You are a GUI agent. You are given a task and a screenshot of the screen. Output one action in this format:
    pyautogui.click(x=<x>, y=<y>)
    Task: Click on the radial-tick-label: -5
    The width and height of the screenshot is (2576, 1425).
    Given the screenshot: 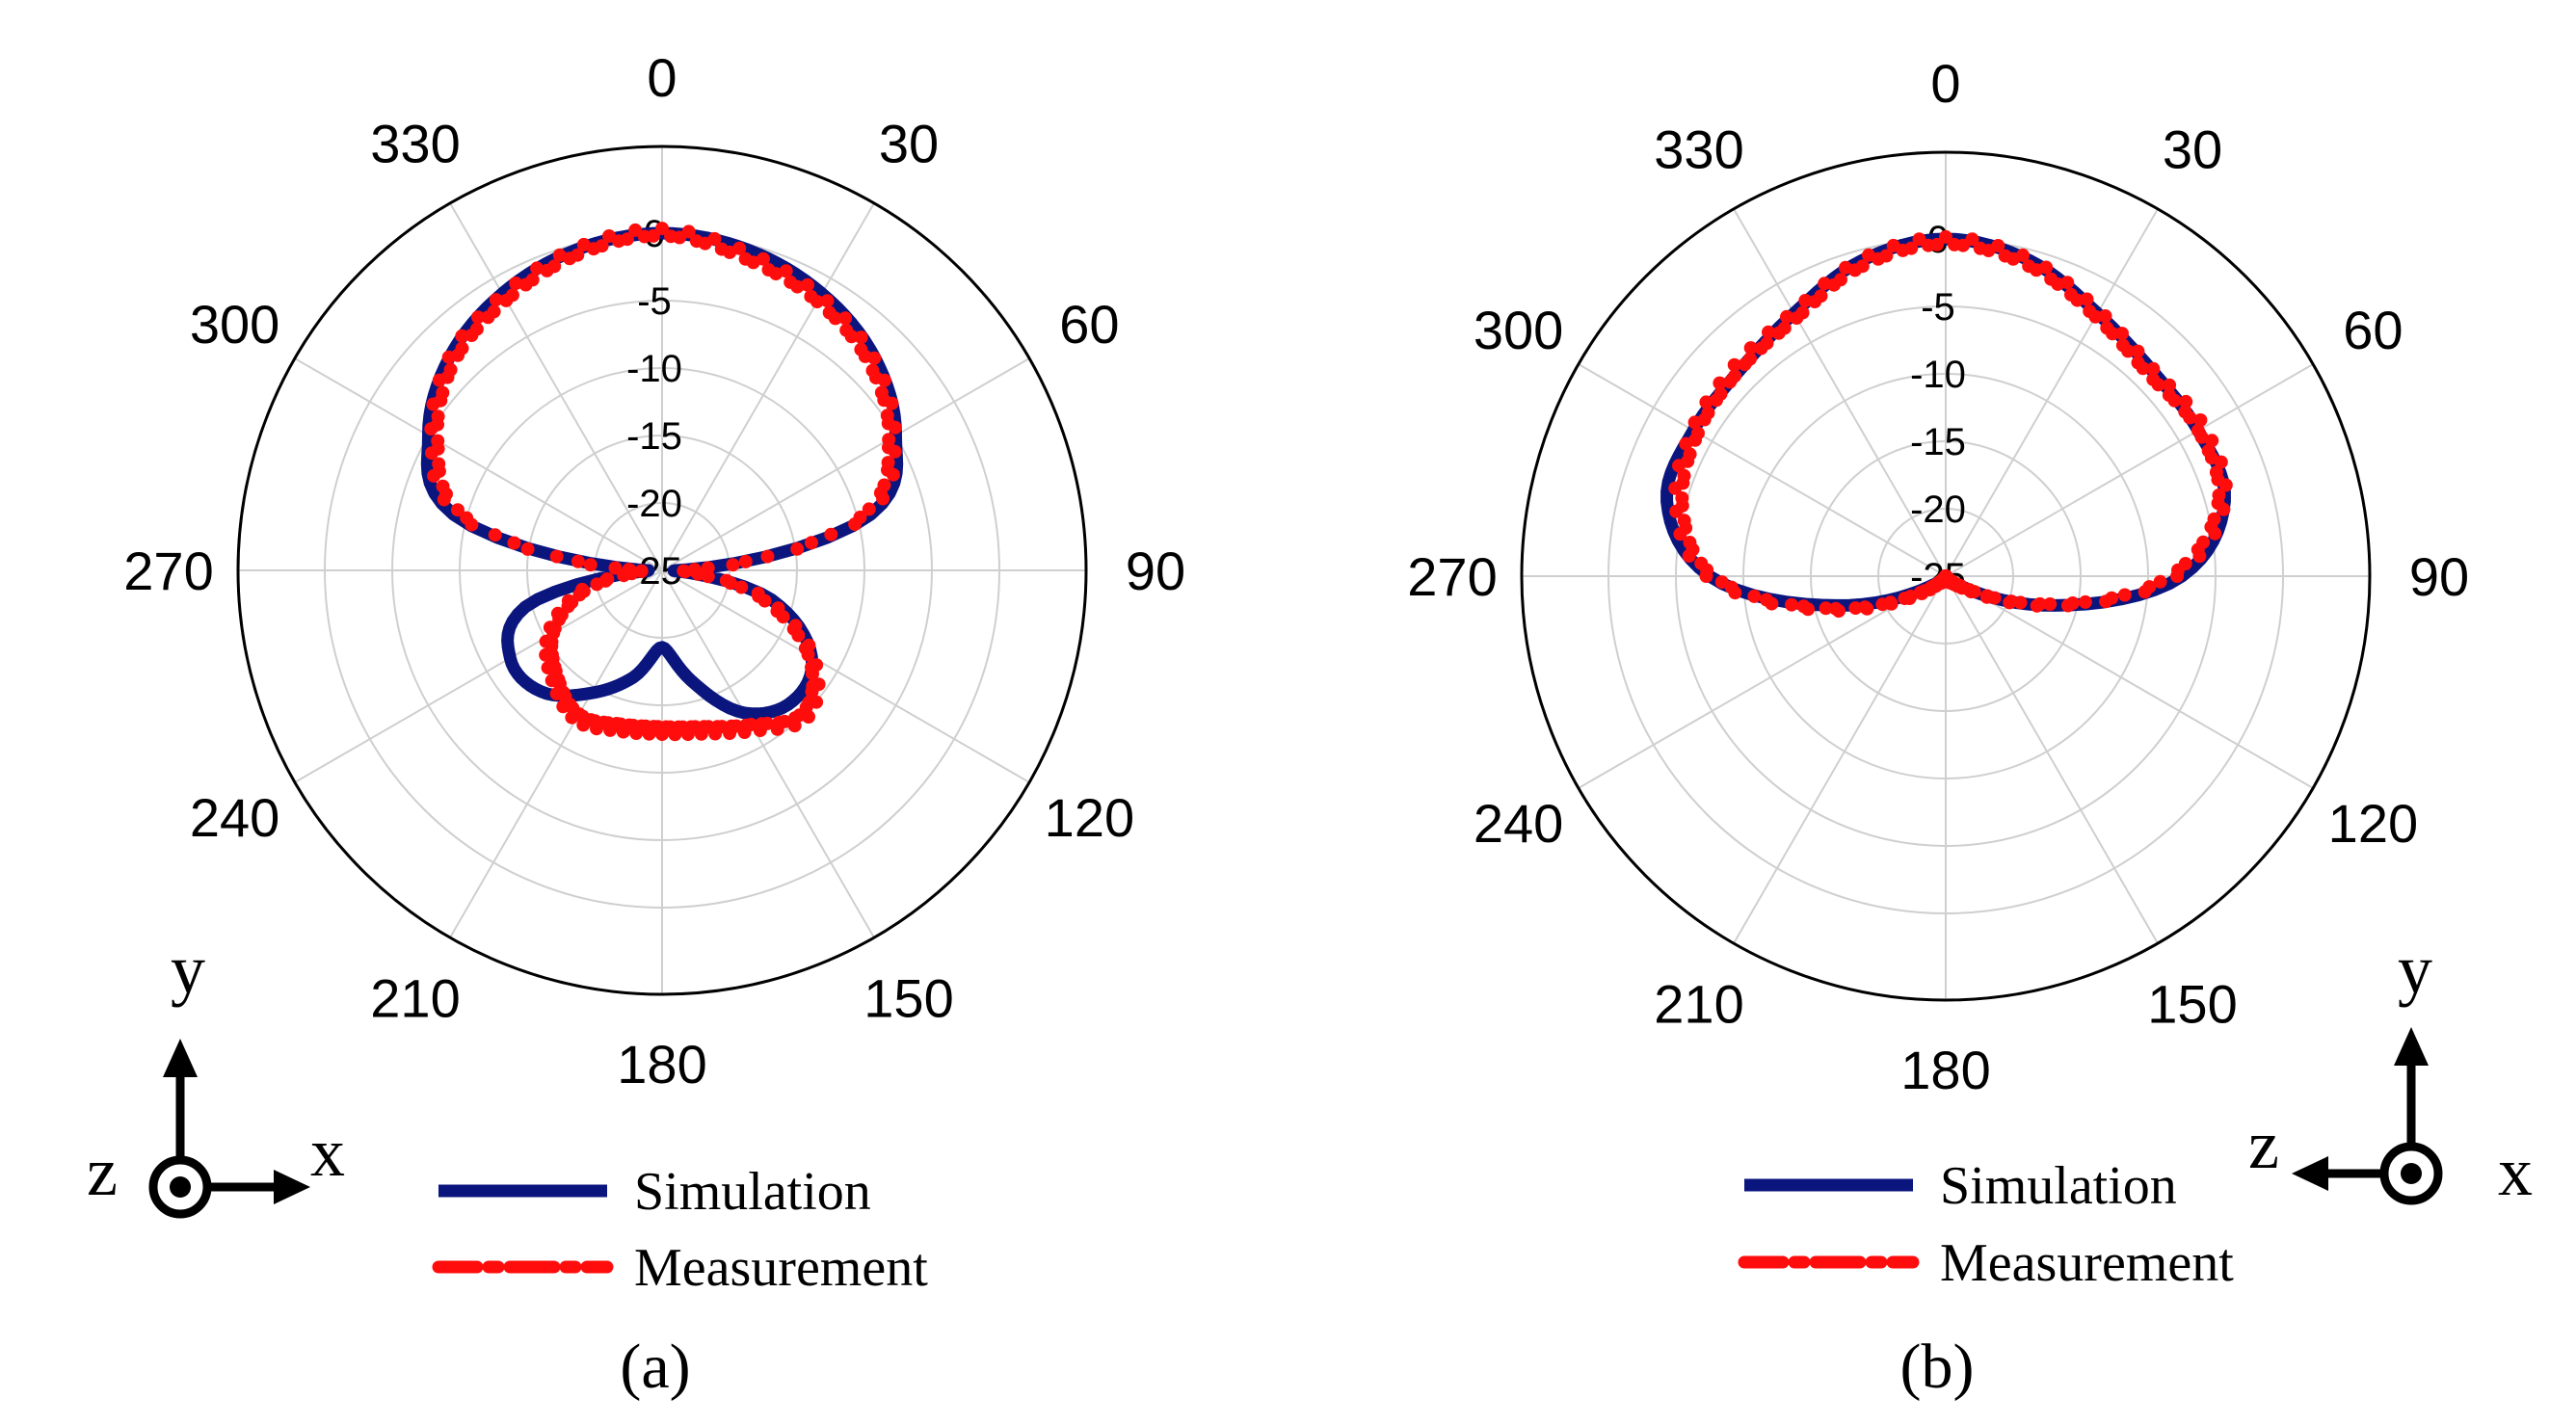 What is the action you would take?
    pyautogui.click(x=1938, y=307)
    